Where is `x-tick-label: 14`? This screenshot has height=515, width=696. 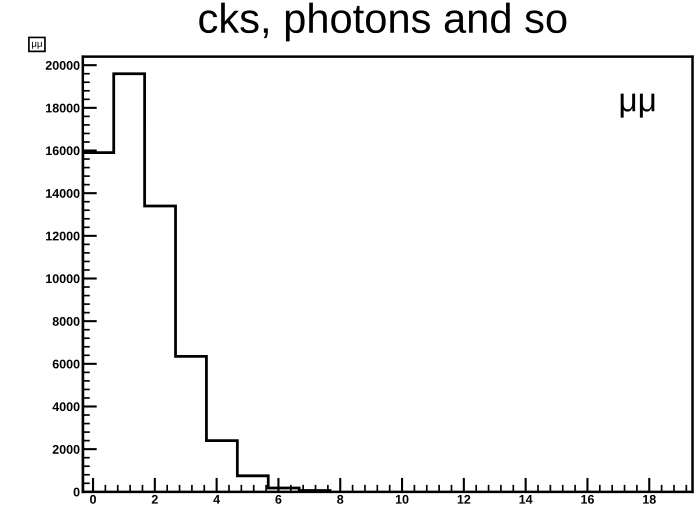 x-tick-label: 14 is located at coordinates (526, 499).